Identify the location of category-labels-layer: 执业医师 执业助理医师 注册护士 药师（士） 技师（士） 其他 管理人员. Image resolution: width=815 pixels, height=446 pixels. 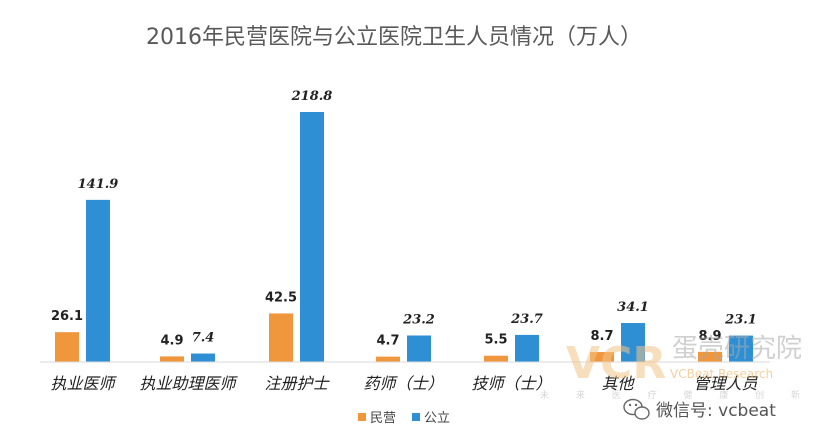
(404, 383).